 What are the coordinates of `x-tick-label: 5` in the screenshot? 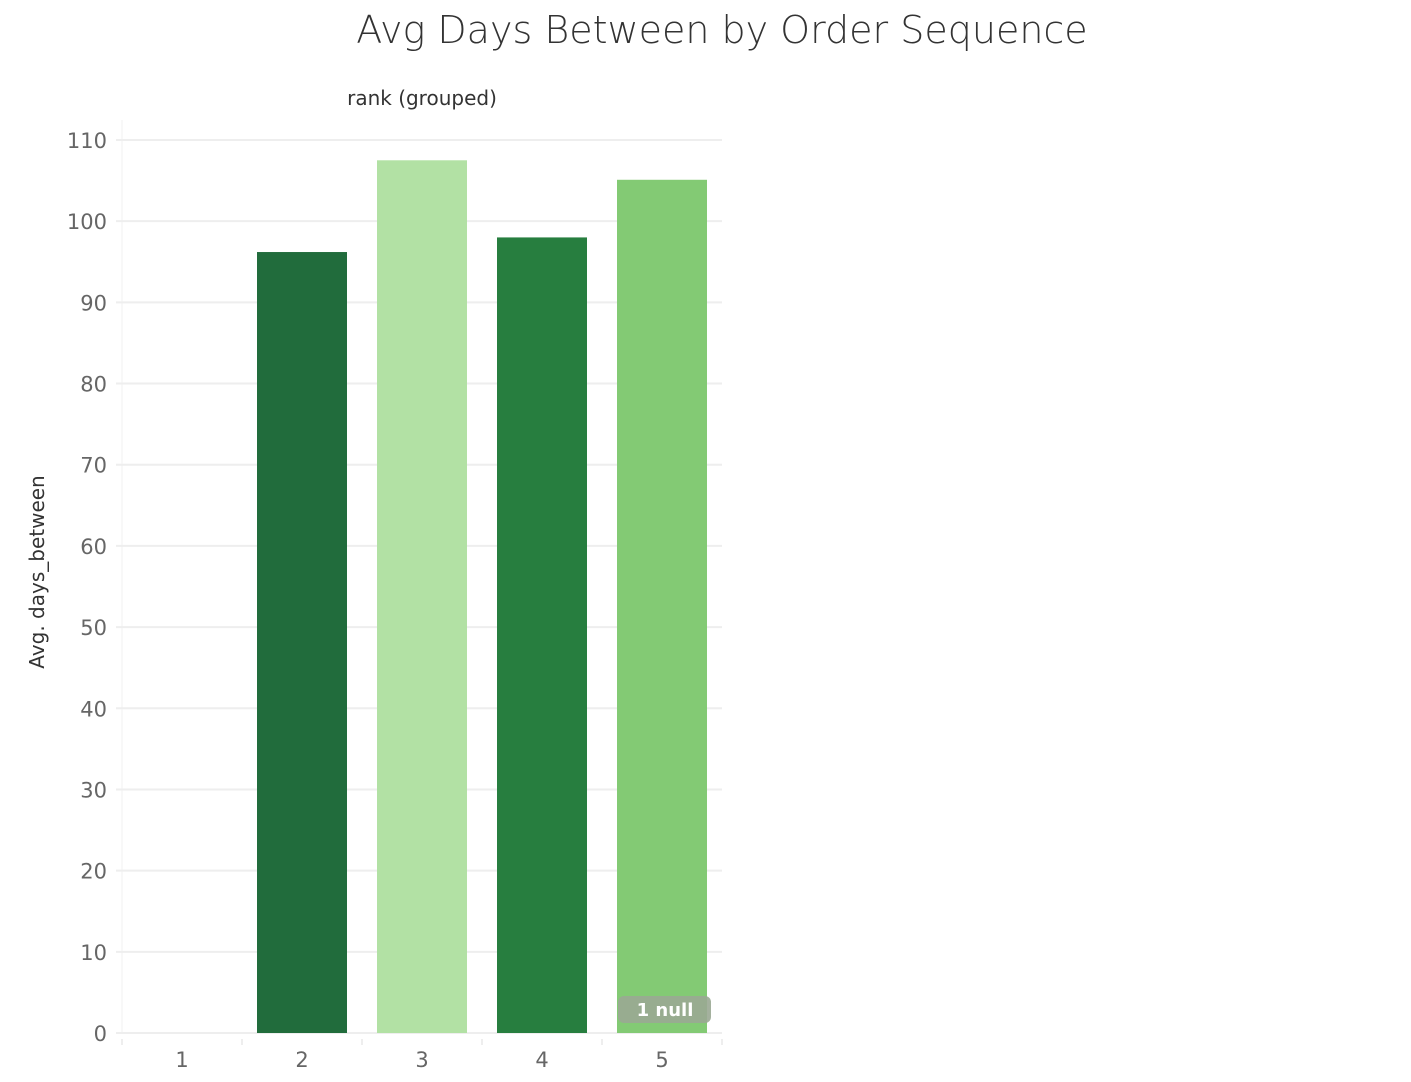 It's located at (661, 1060).